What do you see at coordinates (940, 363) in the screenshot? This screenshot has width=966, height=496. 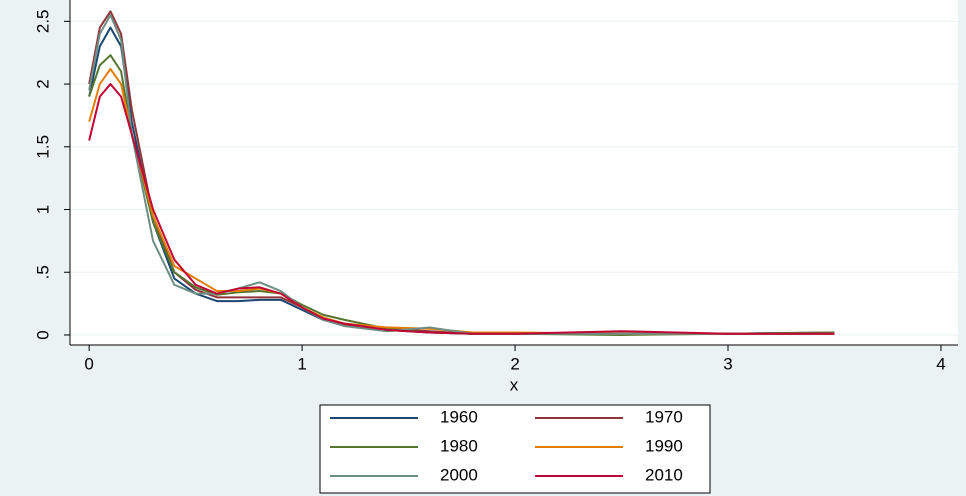 I see `x-tick-label: 4` at bounding box center [940, 363].